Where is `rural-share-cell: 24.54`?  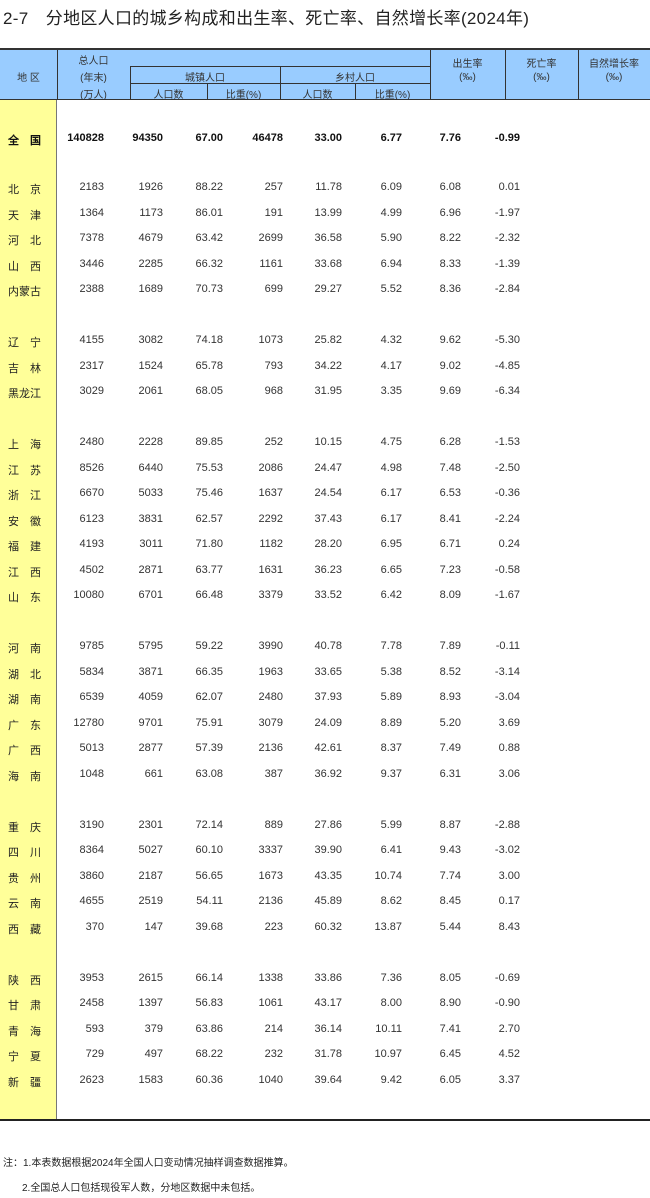
rural-share-cell: 24.54 is located at coordinates (328, 493).